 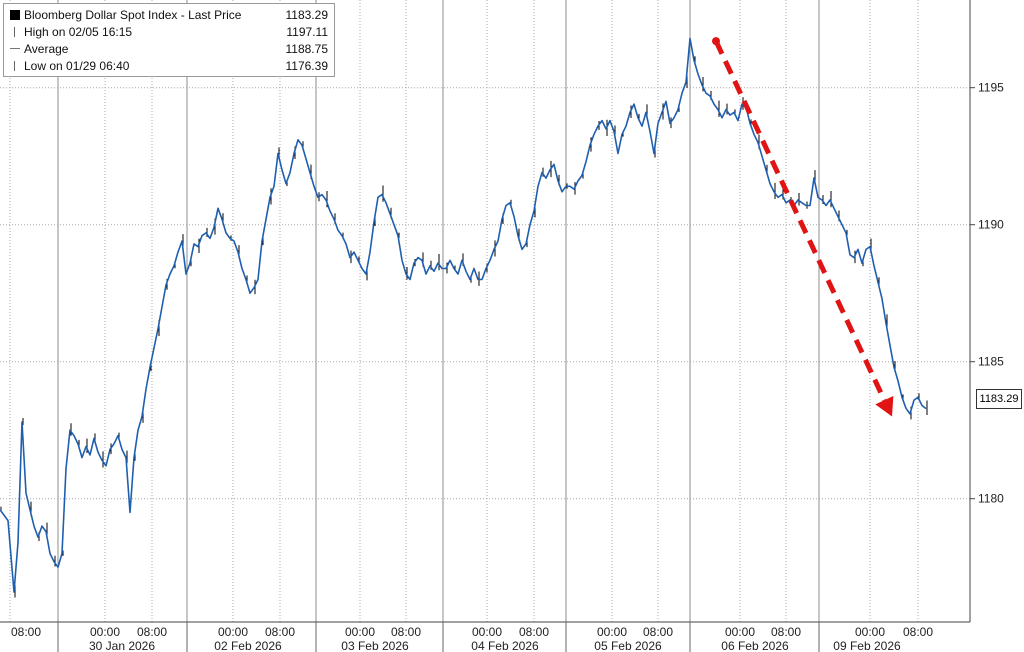 I want to click on legend-average-value: 1188.75, so click(x=307, y=49).